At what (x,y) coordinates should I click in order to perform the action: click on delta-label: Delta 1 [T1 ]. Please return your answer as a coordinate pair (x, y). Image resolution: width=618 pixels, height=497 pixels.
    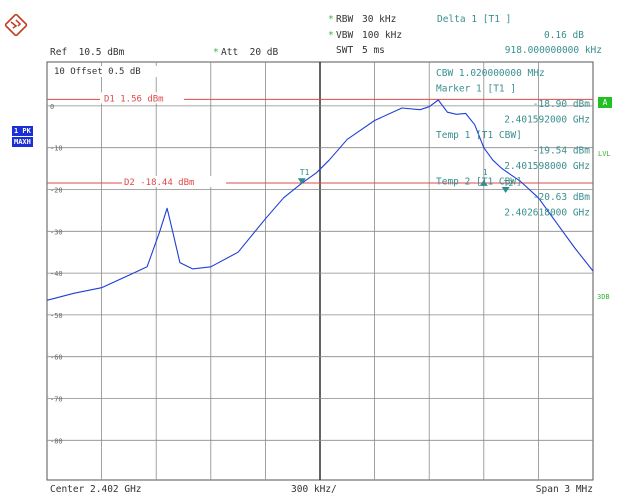
    Looking at the image, I should click on (474, 19).